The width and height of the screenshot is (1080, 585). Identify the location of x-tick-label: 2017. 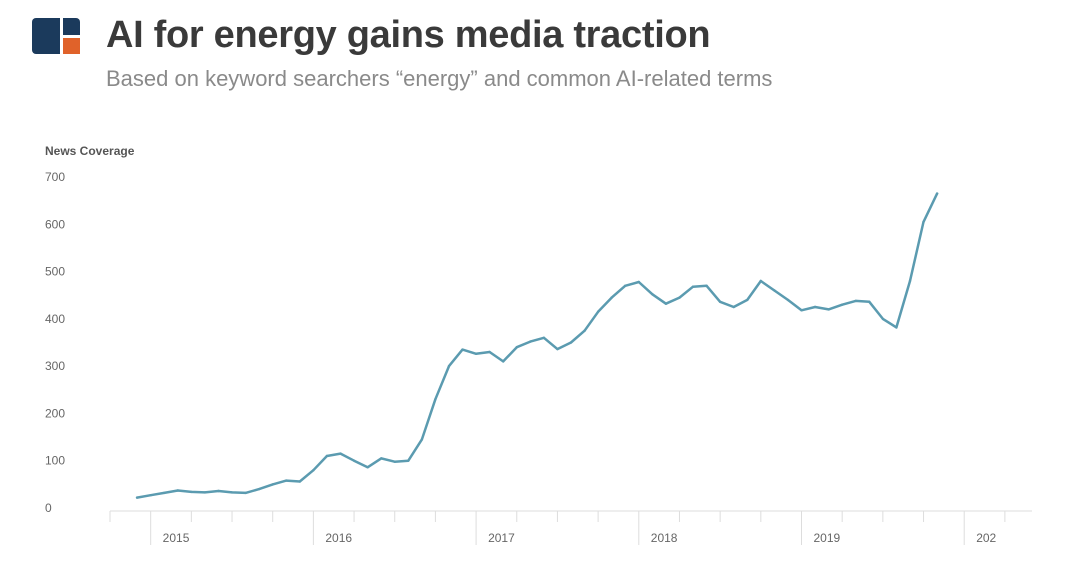
(501, 538).